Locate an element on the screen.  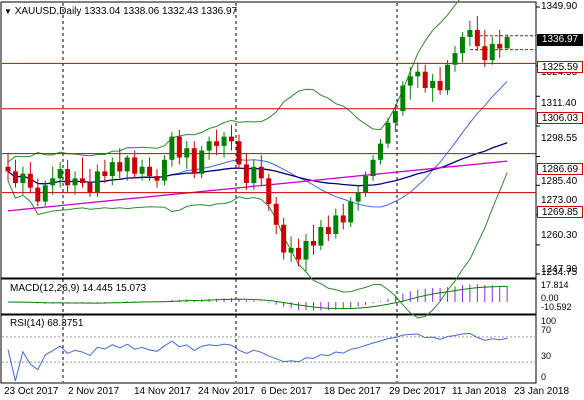
ma-mid-line is located at coordinates (257, 164).